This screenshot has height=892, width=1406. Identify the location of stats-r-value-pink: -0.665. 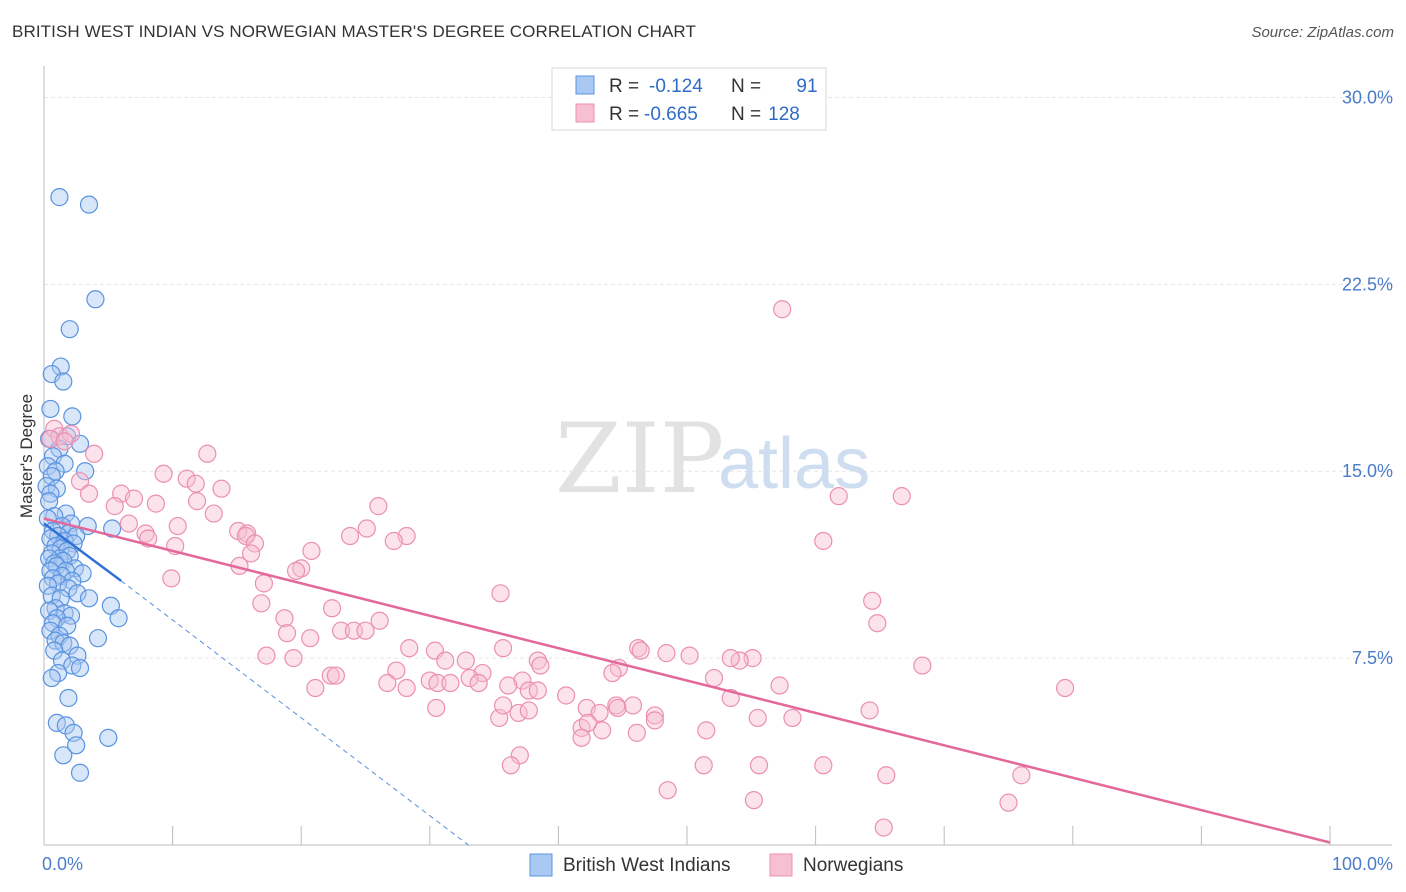
(671, 114).